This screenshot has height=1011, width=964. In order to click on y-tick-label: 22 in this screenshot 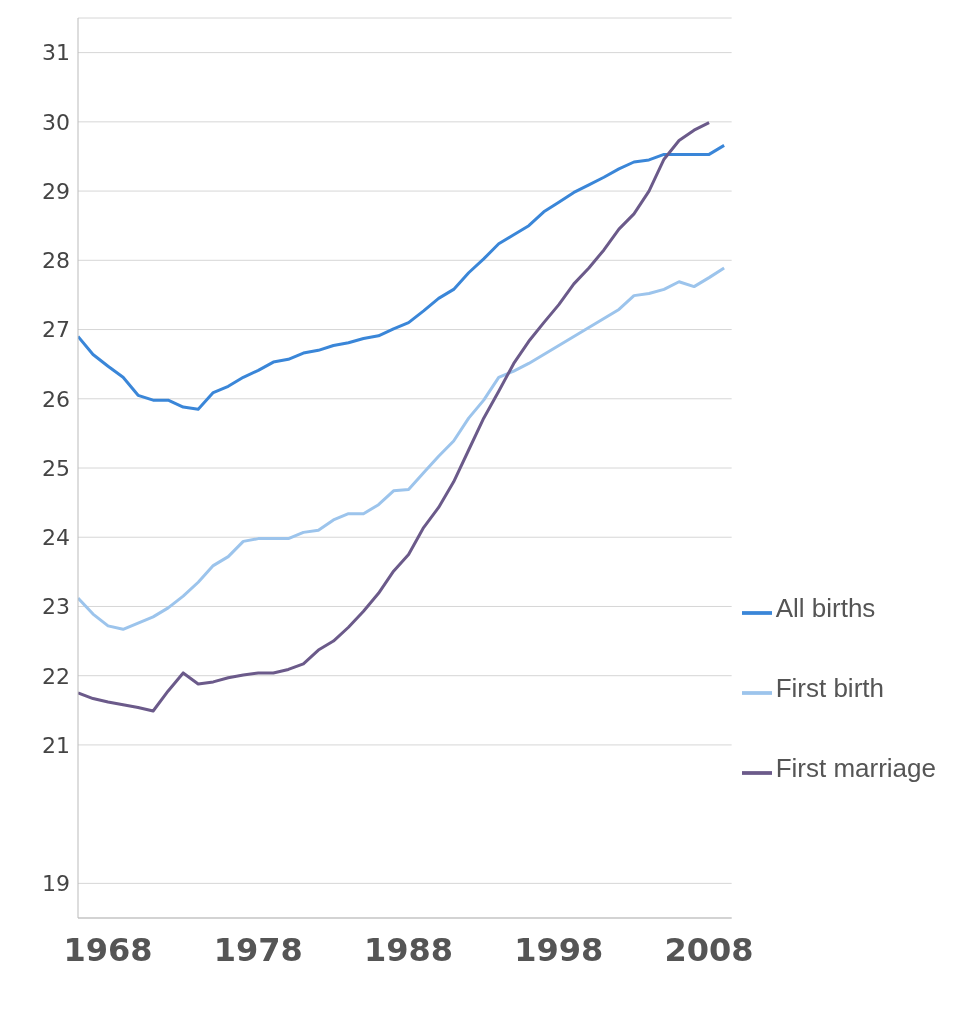, I will do `click(56, 676)`.